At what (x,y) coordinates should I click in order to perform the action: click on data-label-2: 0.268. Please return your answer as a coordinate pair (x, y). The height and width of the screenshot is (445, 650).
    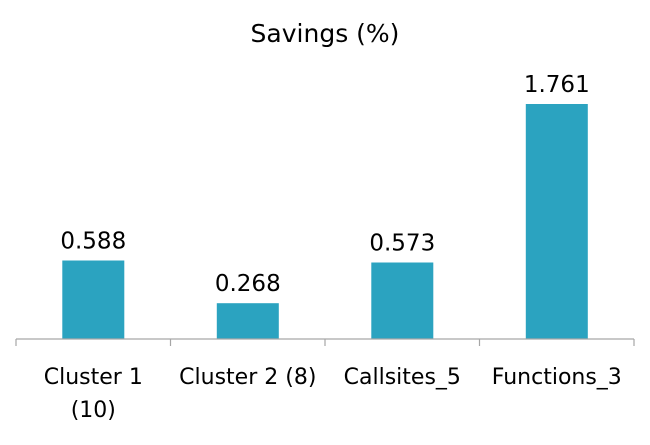
    Looking at the image, I should click on (248, 284).